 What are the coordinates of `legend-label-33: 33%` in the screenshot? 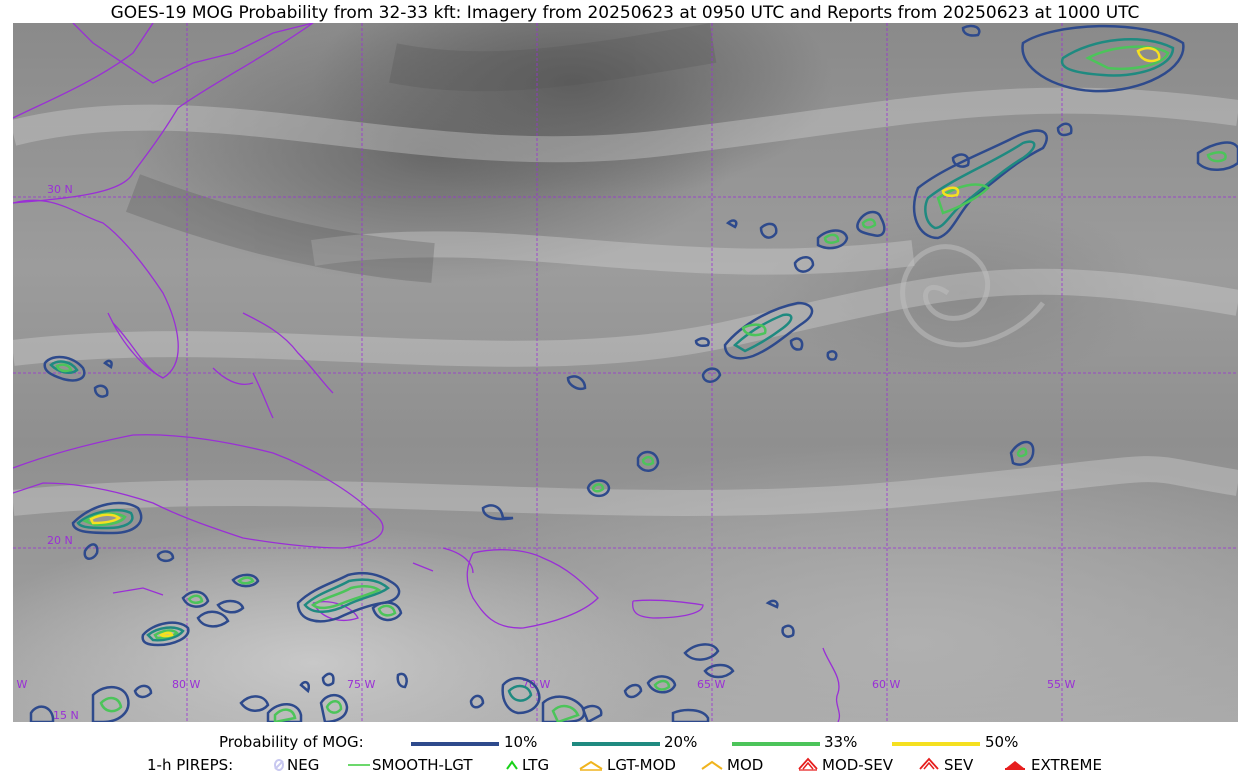 It's located at (841, 742).